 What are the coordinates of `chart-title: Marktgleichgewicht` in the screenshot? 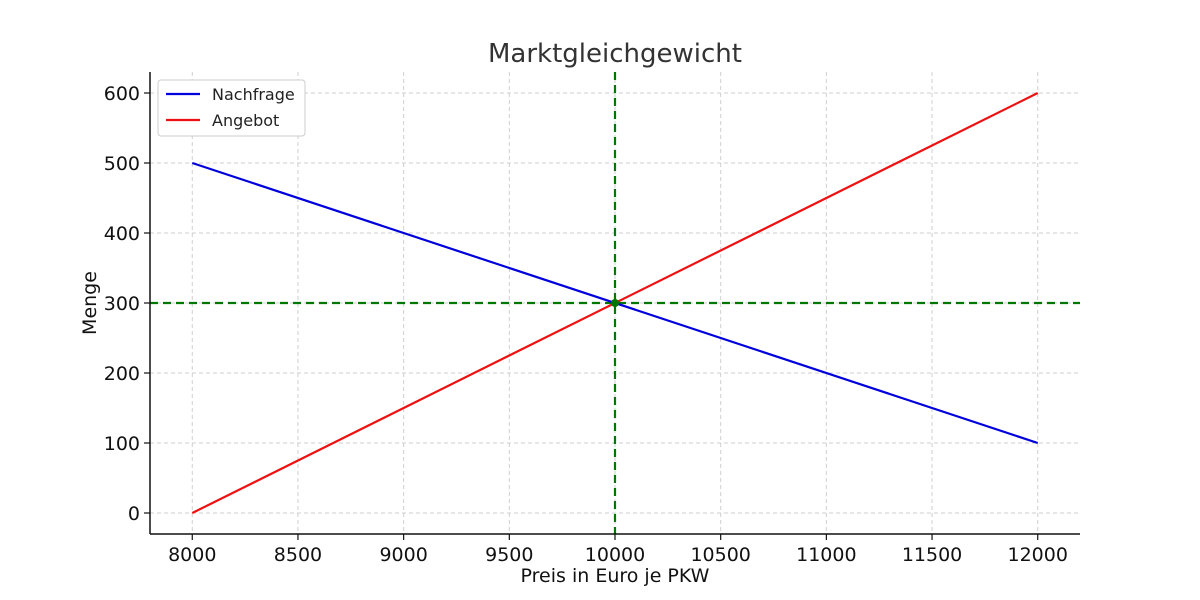 It's located at (615, 54).